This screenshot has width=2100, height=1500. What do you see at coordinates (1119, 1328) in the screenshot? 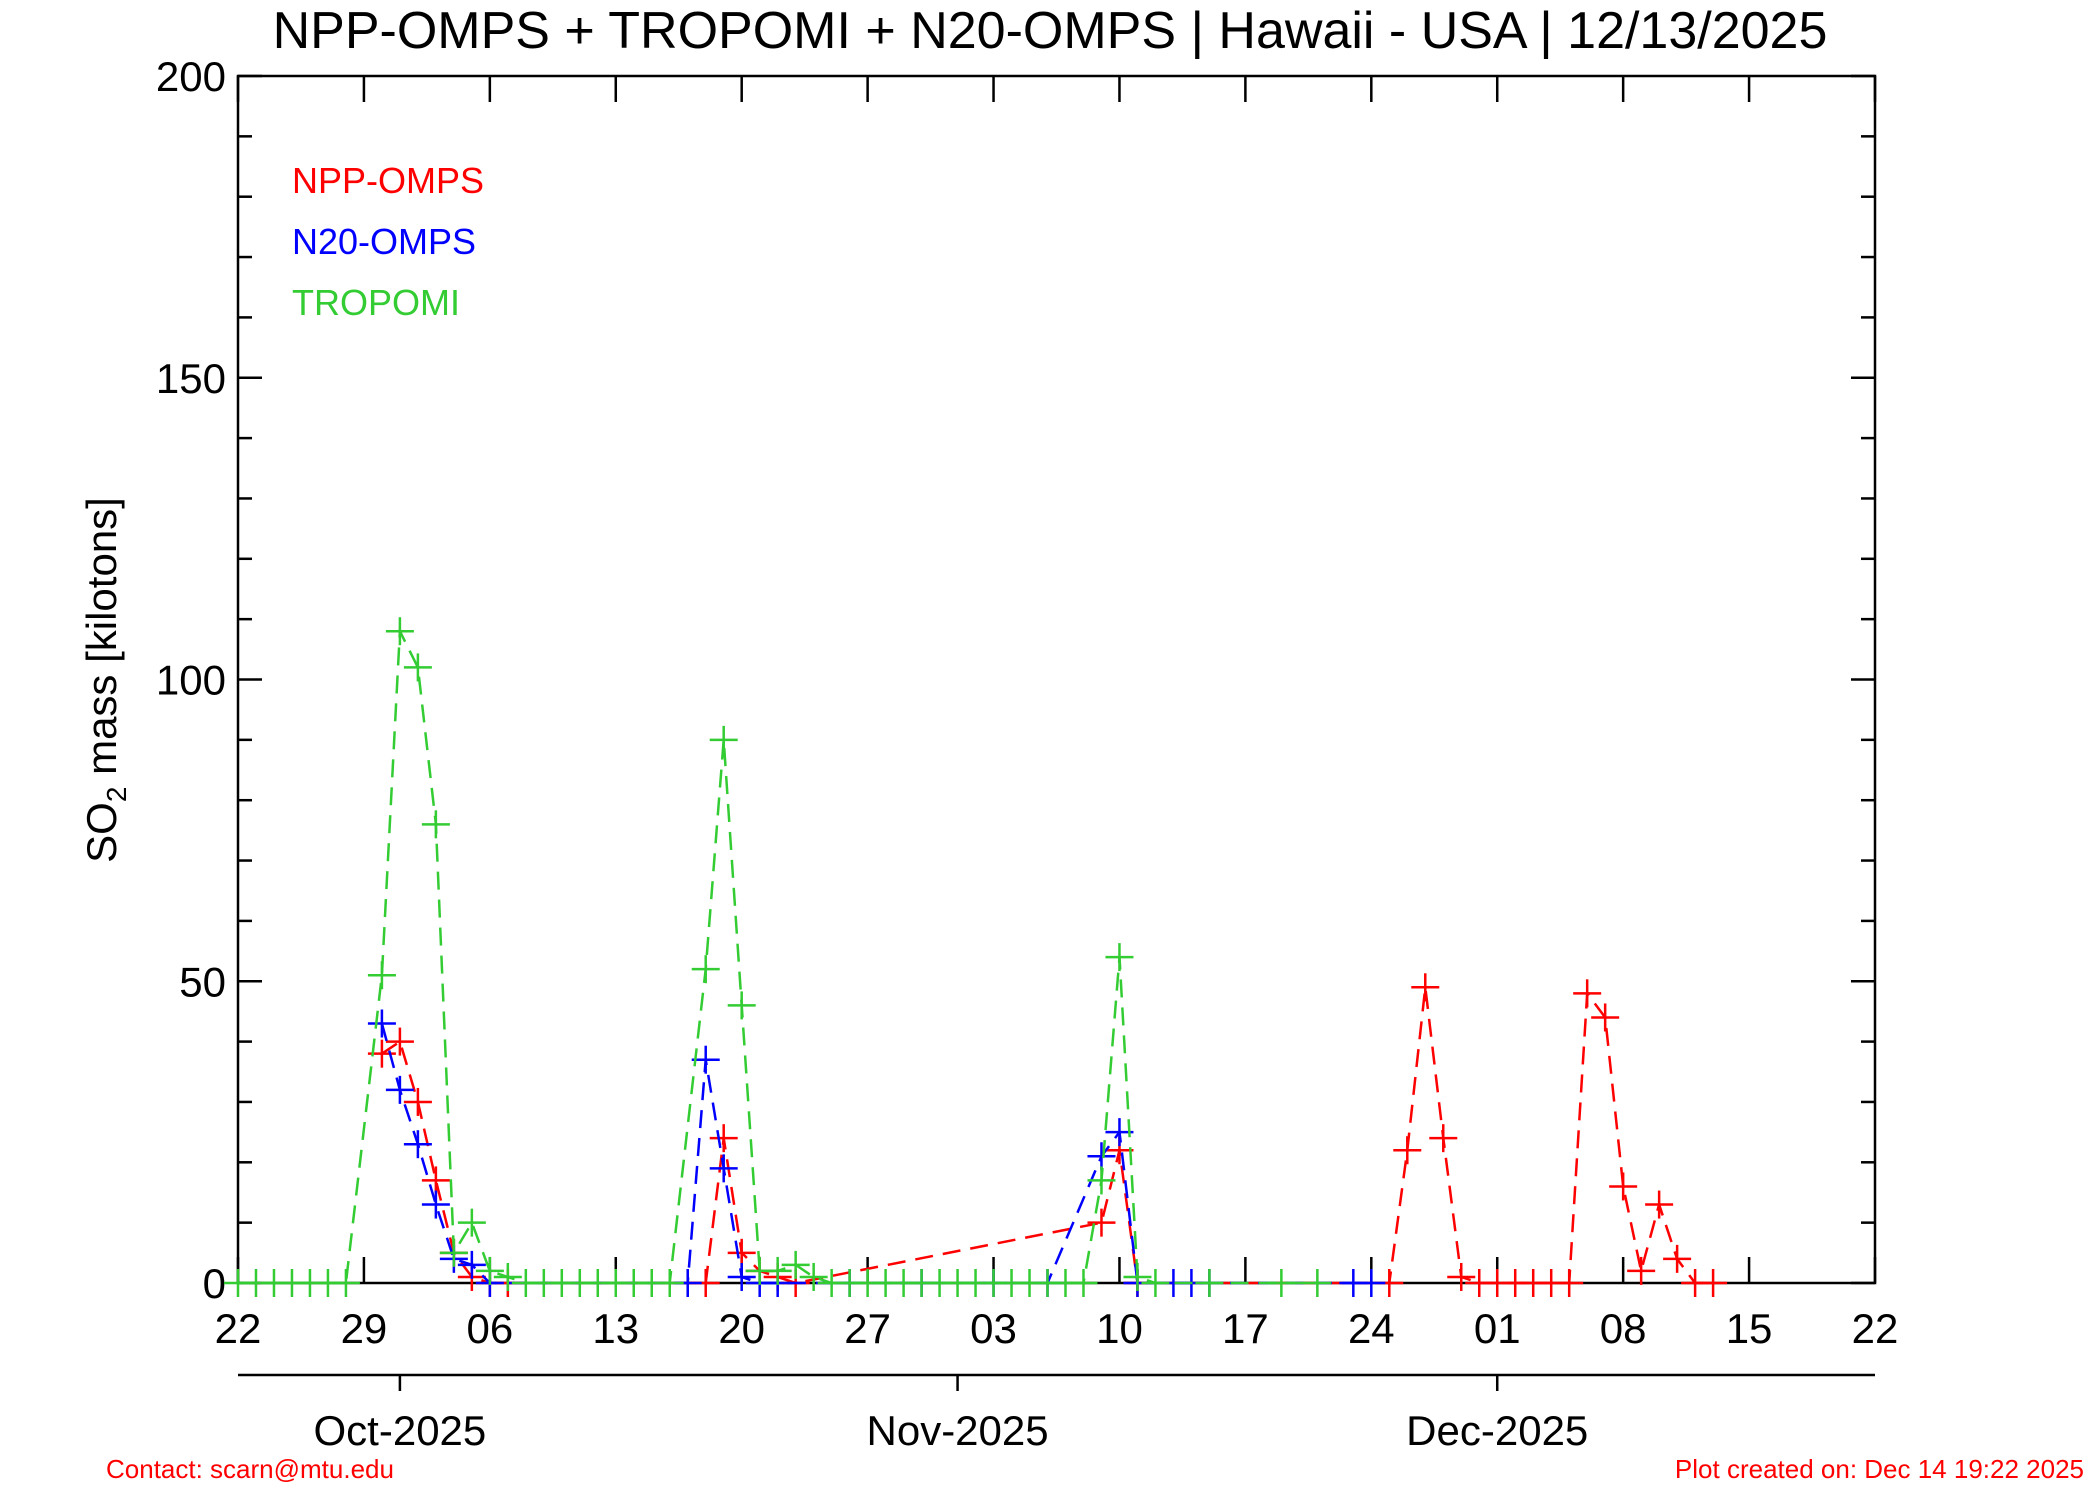
I see `x-tick-label: 10` at bounding box center [1119, 1328].